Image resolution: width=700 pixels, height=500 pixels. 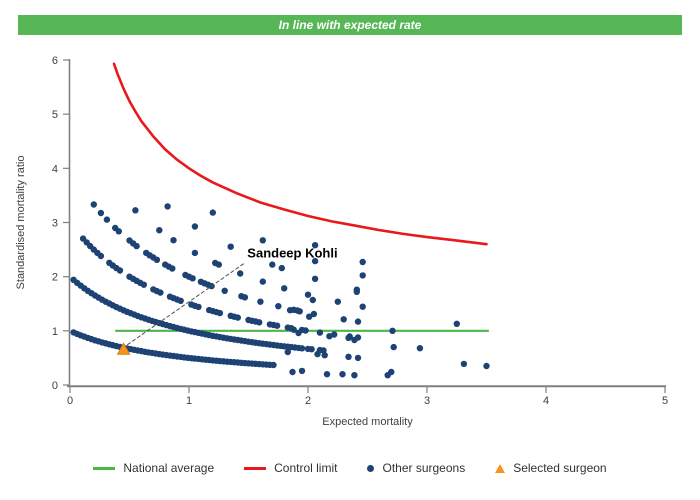 What do you see at coordinates (55, 115) in the screenshot?
I see `y-tick-label: 5` at bounding box center [55, 115].